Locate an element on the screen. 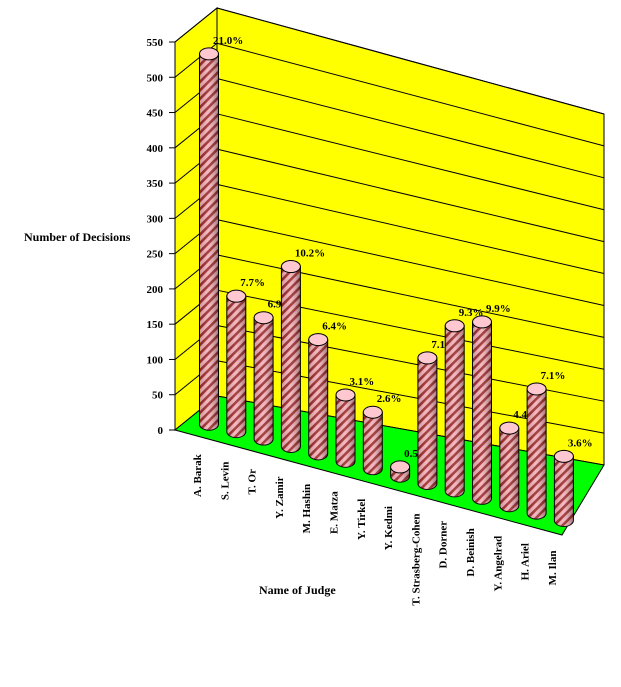 The height and width of the screenshot is (687, 621). data-label: 2.6% is located at coordinates (389, 399).